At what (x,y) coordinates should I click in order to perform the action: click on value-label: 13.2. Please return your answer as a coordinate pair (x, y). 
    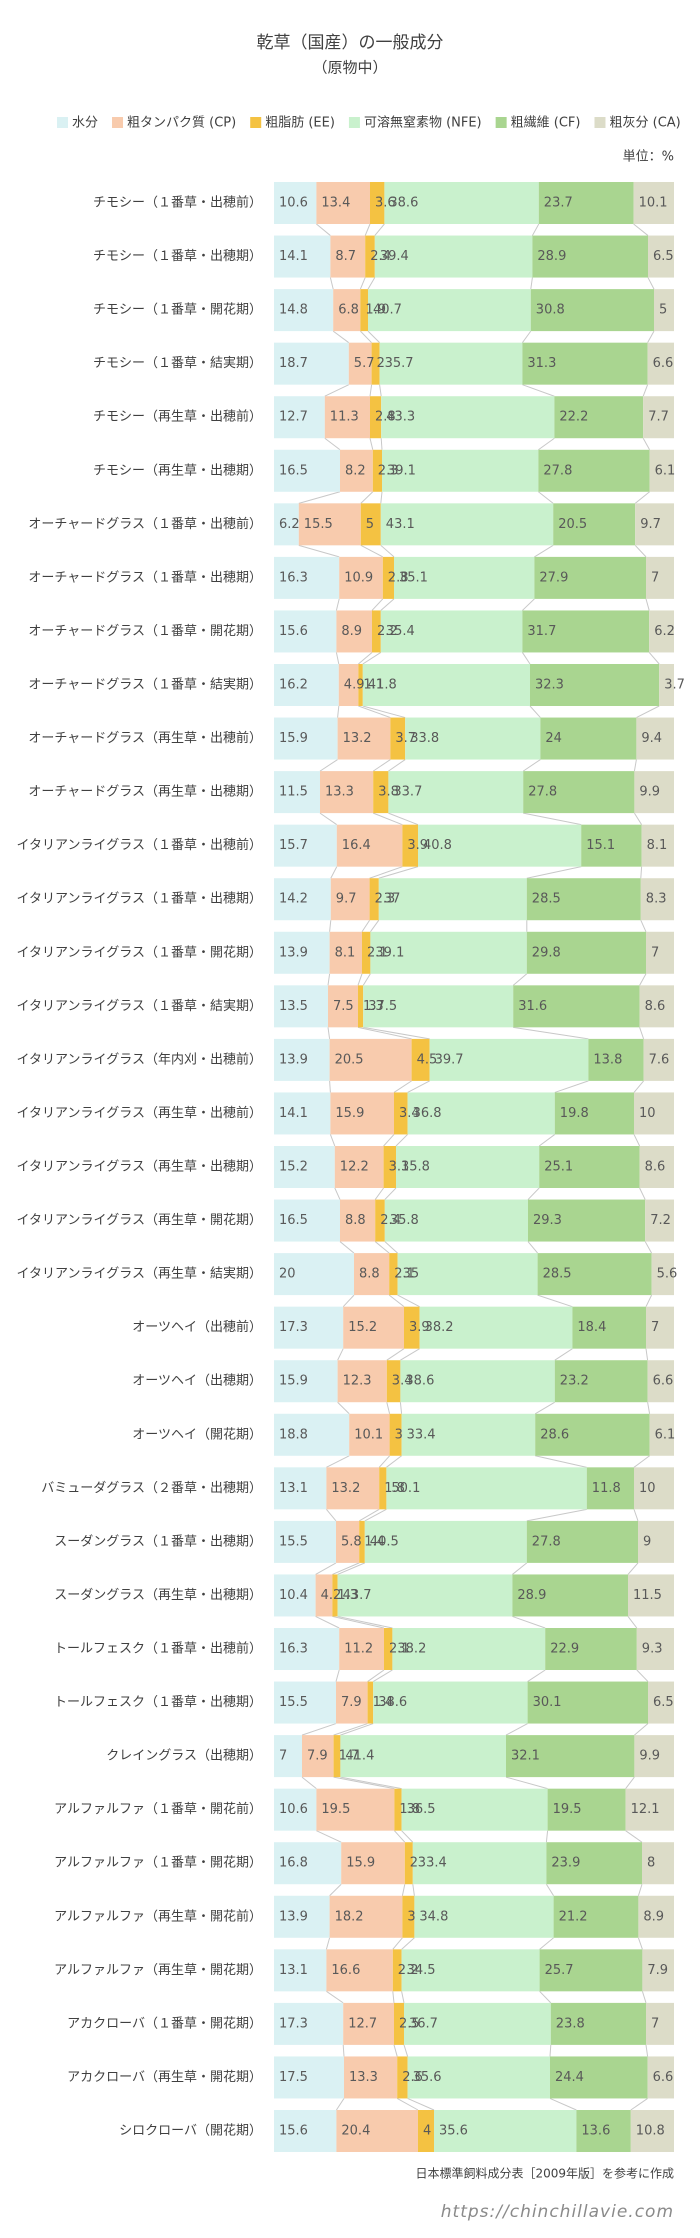
    Looking at the image, I should click on (357, 738).